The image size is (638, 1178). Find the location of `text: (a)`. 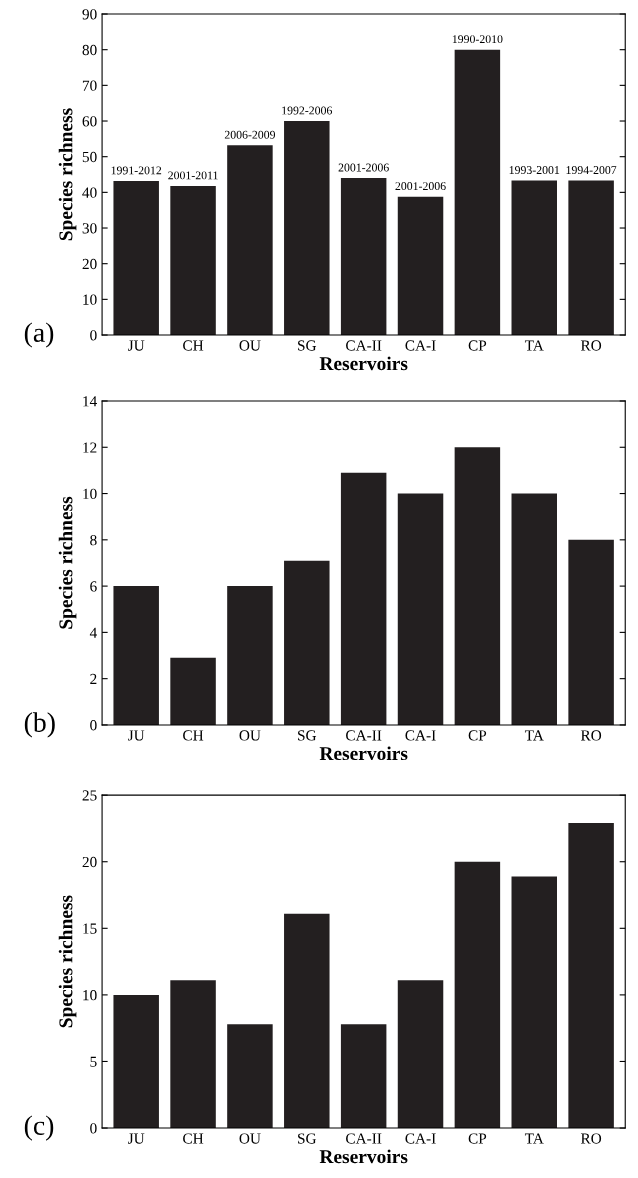

text: (a) is located at coordinates (39, 335).